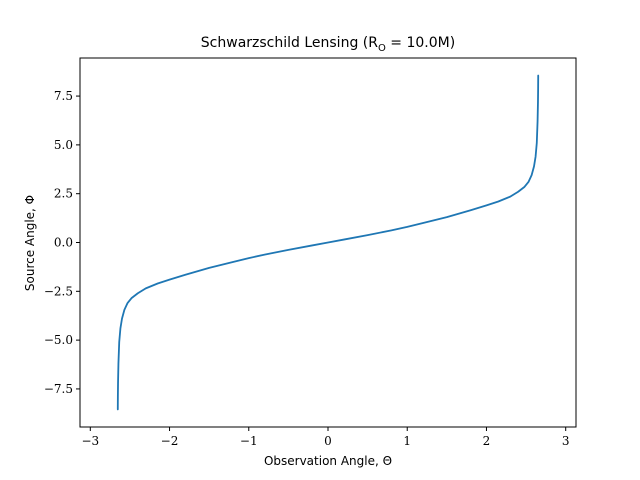  Describe the element at coordinates (30, 243) in the screenshot. I see `y-axis-label: Source Angle, Φ` at that location.